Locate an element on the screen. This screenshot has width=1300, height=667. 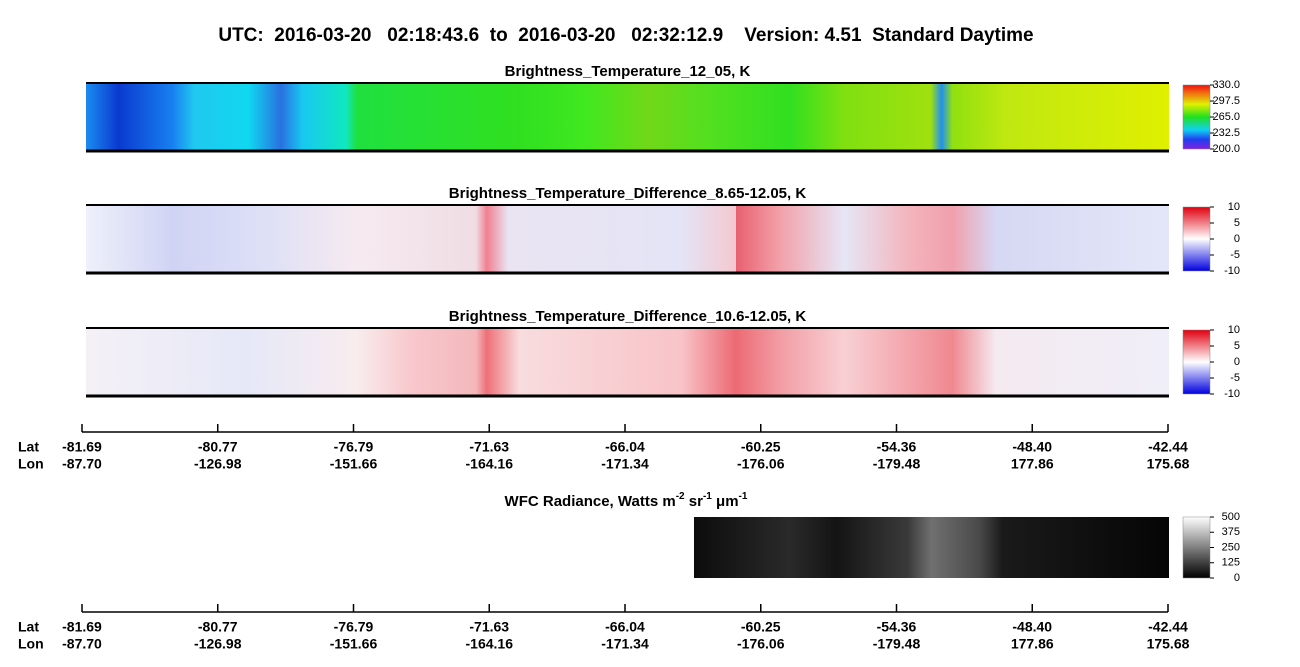
panel-title: WFC Radiance, Watts m-2 sr-1 μm-1 is located at coordinates (626, 500).